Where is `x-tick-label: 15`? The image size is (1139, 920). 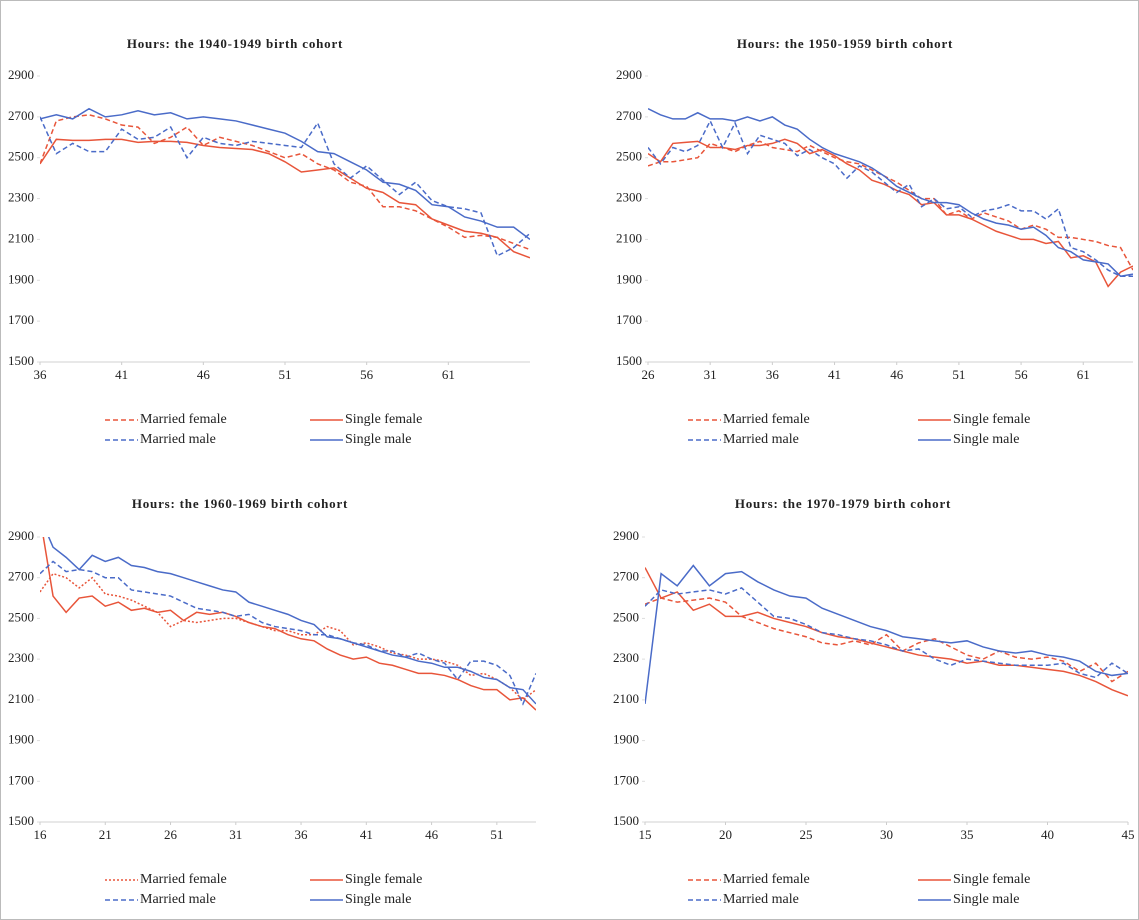 x-tick-label: 15 is located at coordinates (645, 834).